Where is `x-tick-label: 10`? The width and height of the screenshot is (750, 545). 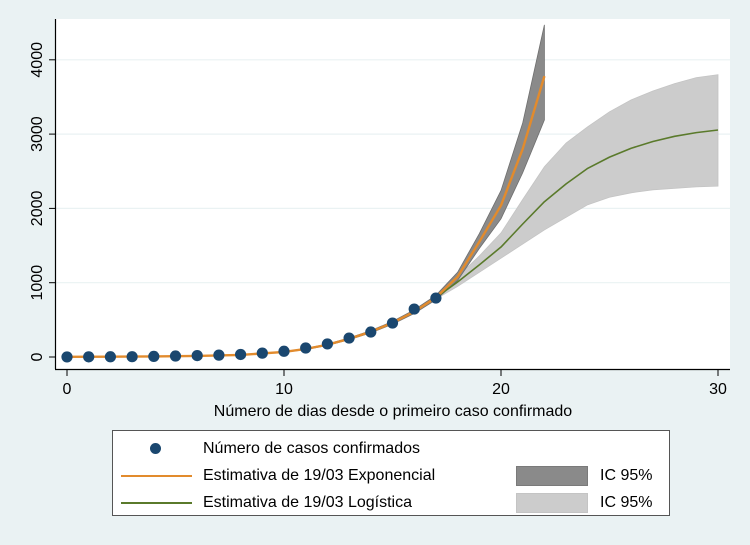
x-tick-label: 10 is located at coordinates (284, 389).